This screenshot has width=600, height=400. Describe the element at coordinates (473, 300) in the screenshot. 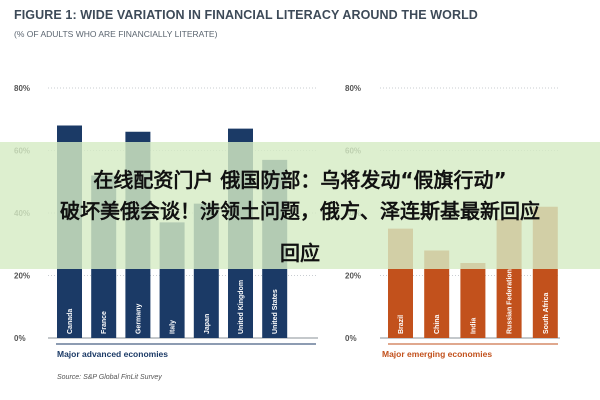

I see `bar-india` at that location.